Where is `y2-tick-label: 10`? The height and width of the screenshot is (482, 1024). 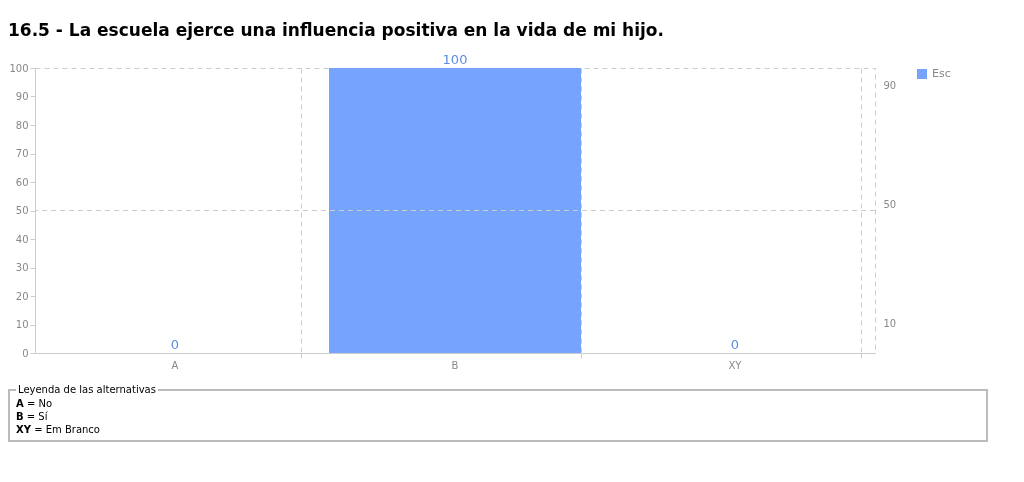
y2-tick-label: 10 is located at coordinates (890, 323).